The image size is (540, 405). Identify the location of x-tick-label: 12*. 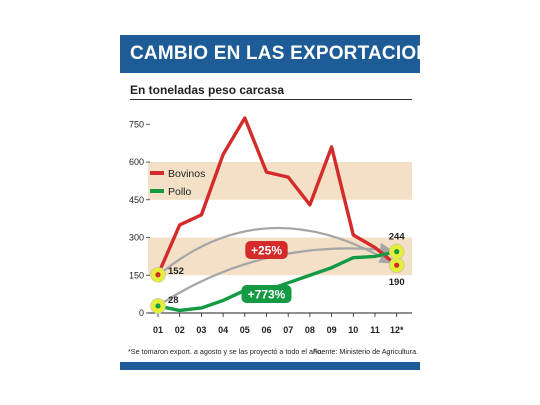
(397, 330).